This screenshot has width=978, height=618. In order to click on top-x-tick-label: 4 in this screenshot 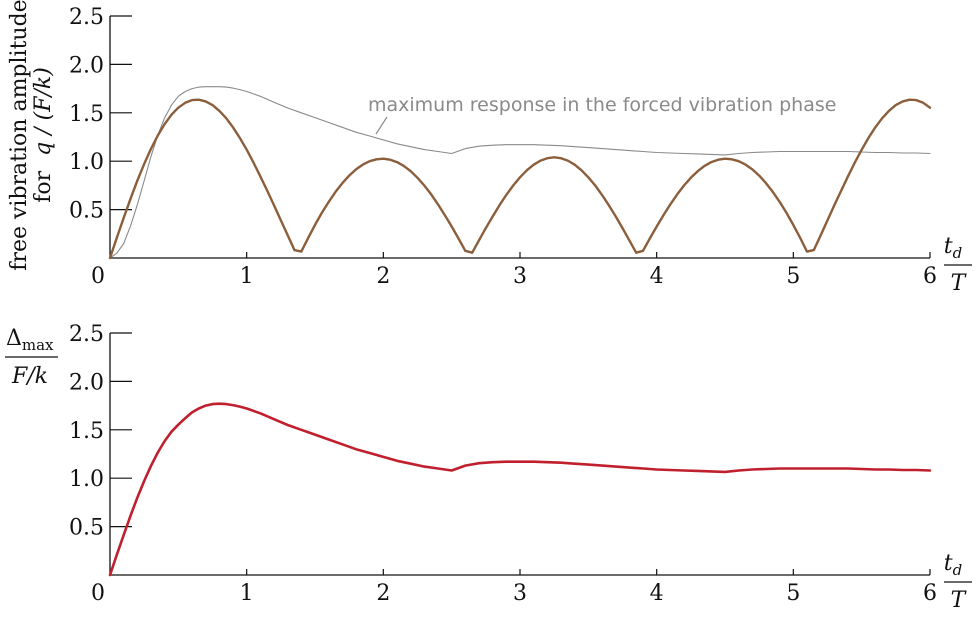, I will do `click(657, 276)`.